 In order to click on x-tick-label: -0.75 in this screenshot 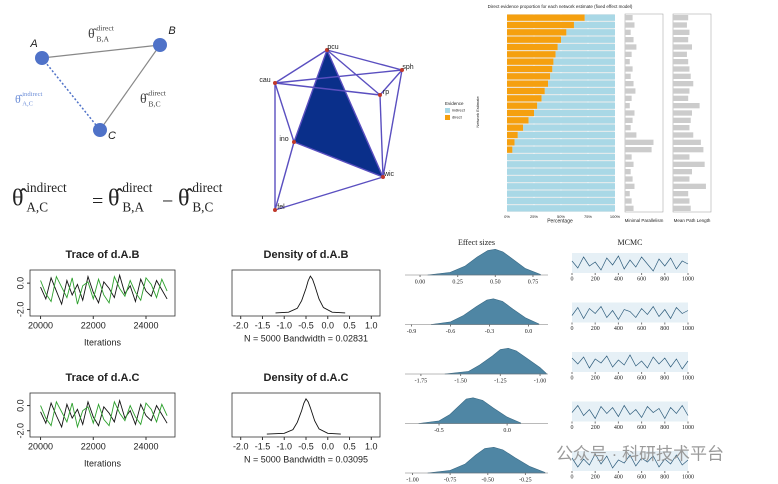, I will do `click(450, 480)`.